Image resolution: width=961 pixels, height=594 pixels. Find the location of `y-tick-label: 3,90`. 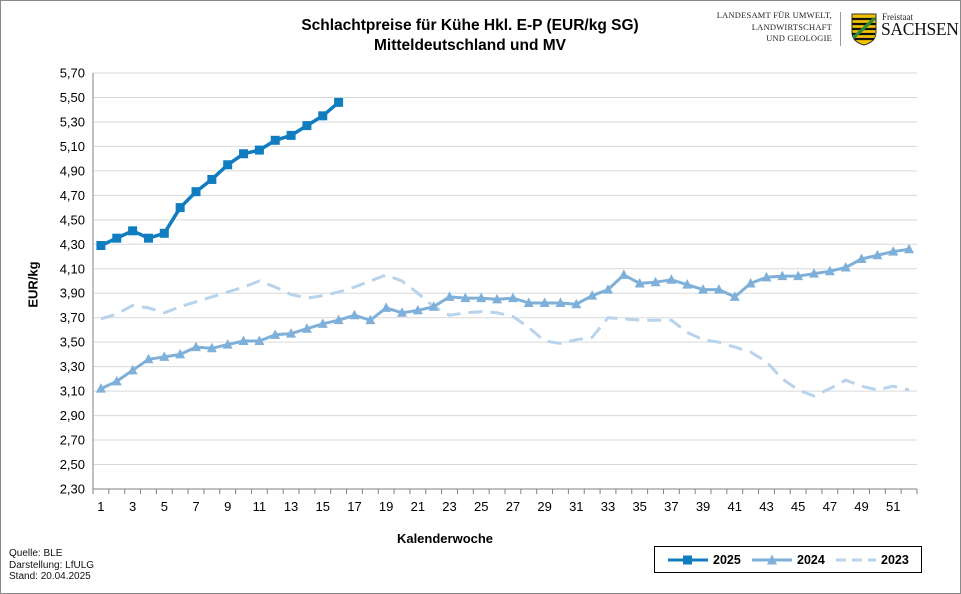

y-tick-label: 3,90 is located at coordinates (72, 293).